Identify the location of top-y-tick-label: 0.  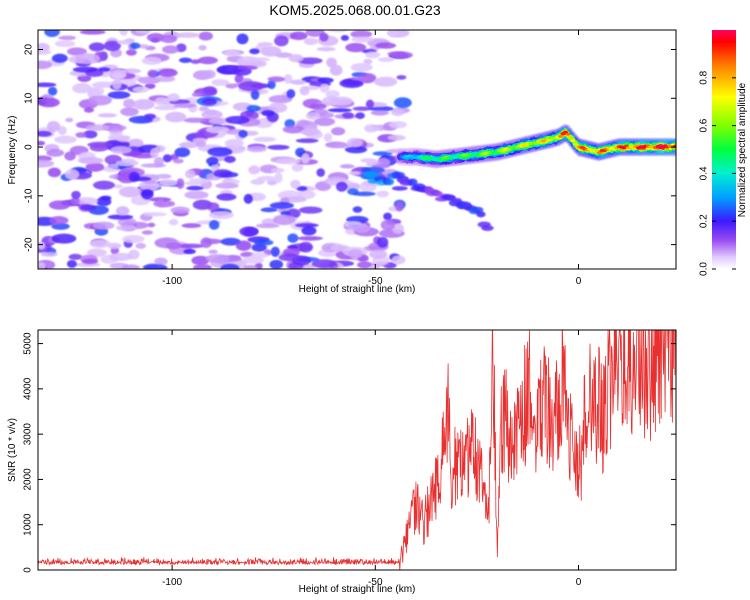
(29, 147).